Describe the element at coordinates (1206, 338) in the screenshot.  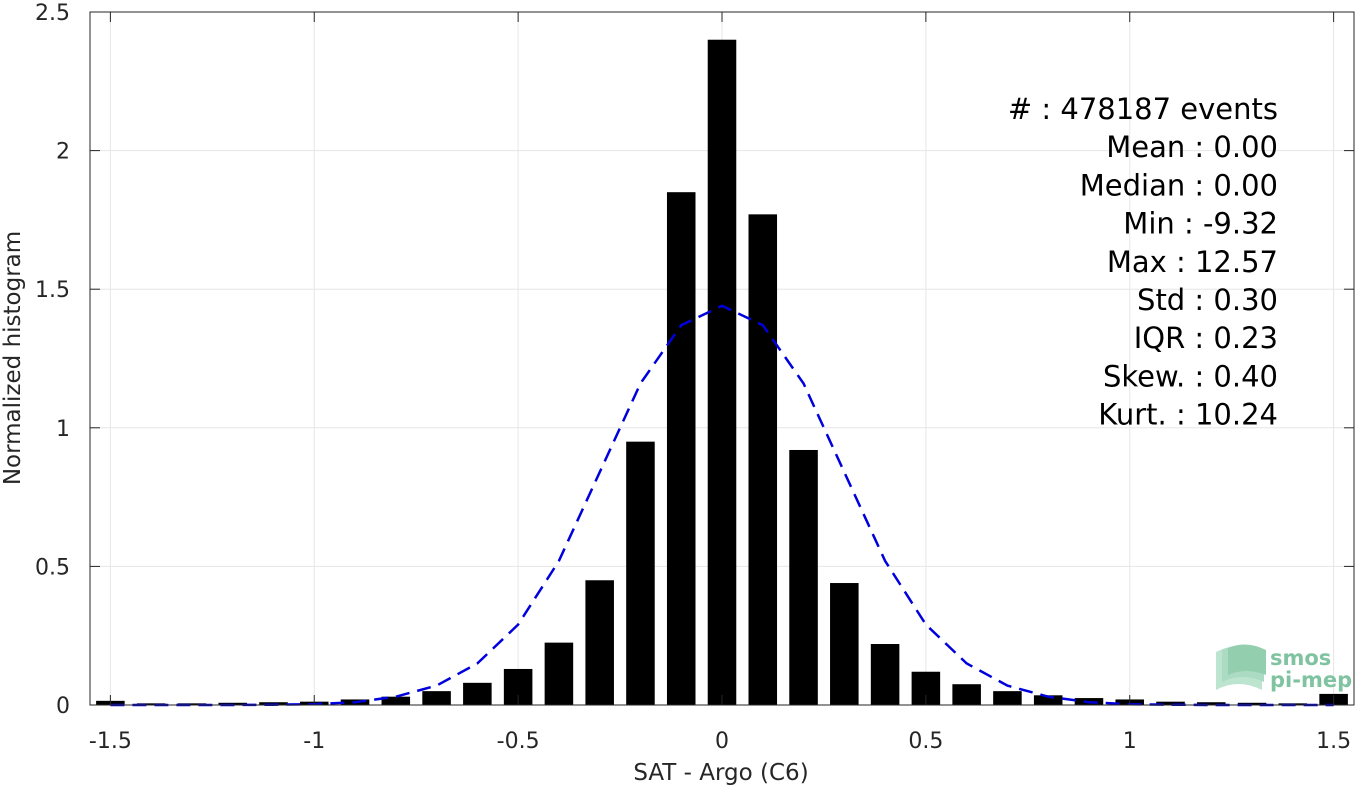
I see `stats-line: IQR : 0.23` at that location.